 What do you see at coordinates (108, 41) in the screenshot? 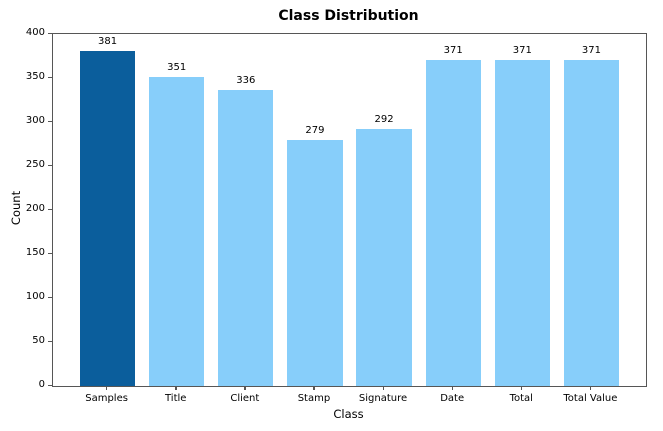
I see `bar-value-label: 381` at bounding box center [108, 41].